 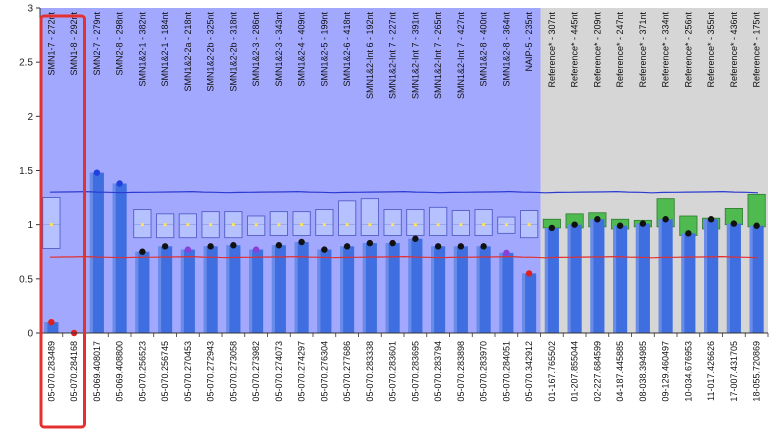 I want to click on y-tick-label: 0, so click(x=30, y=334).